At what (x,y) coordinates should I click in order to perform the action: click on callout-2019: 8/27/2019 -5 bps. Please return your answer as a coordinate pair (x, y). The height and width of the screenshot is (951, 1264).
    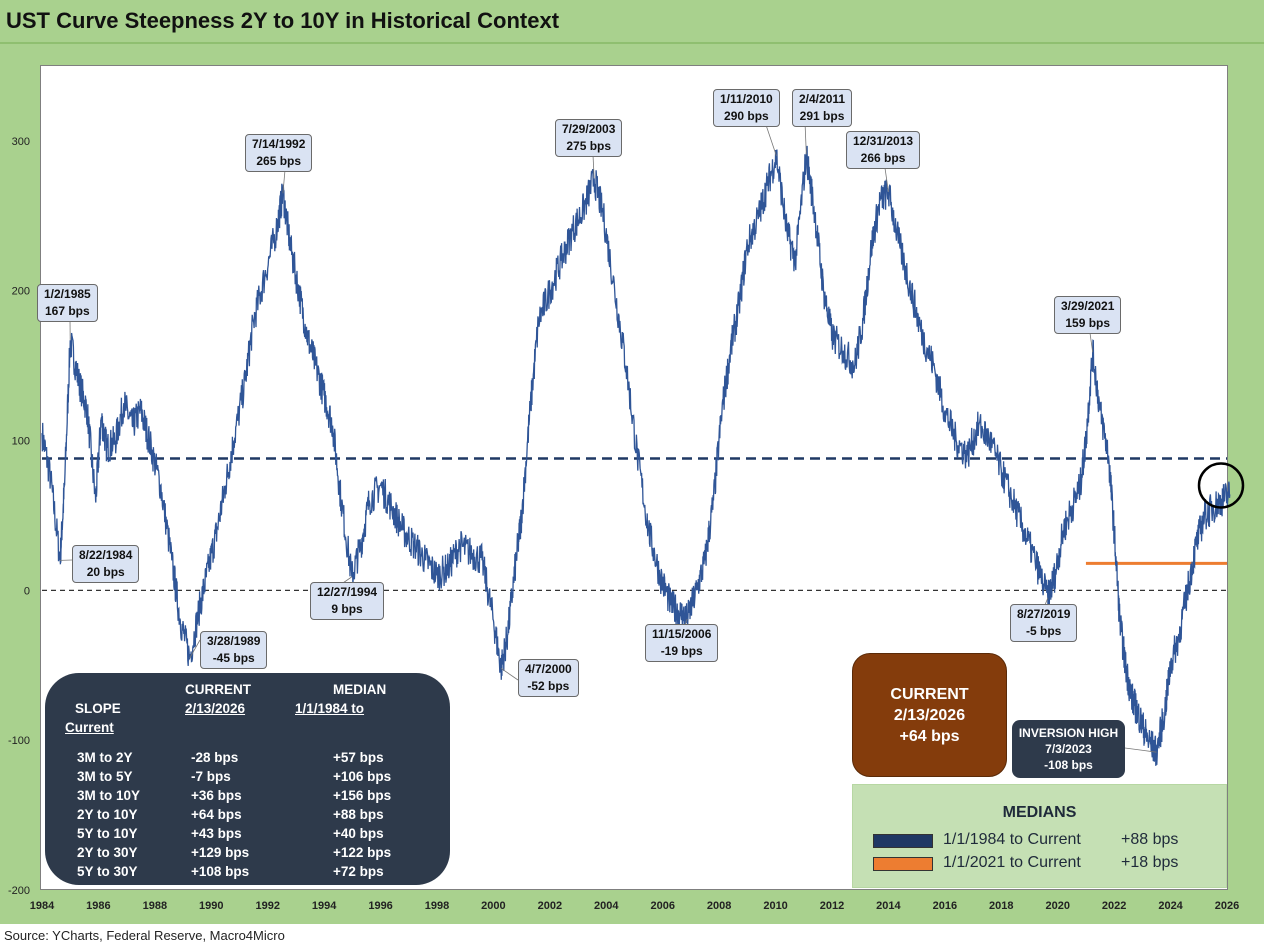
    Looking at the image, I should click on (1044, 623).